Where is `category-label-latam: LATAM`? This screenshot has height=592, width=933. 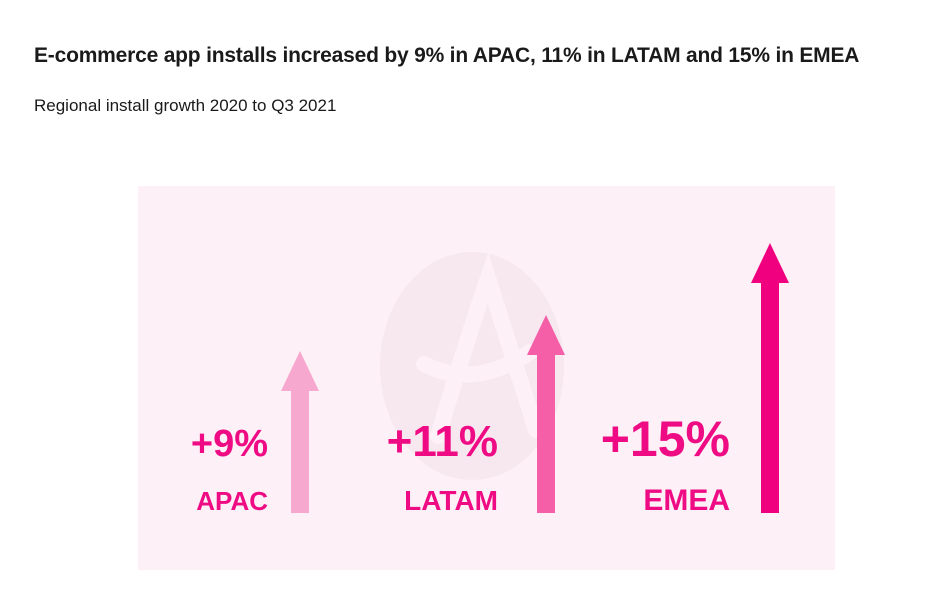
category-label-latam: LATAM is located at coordinates (451, 500).